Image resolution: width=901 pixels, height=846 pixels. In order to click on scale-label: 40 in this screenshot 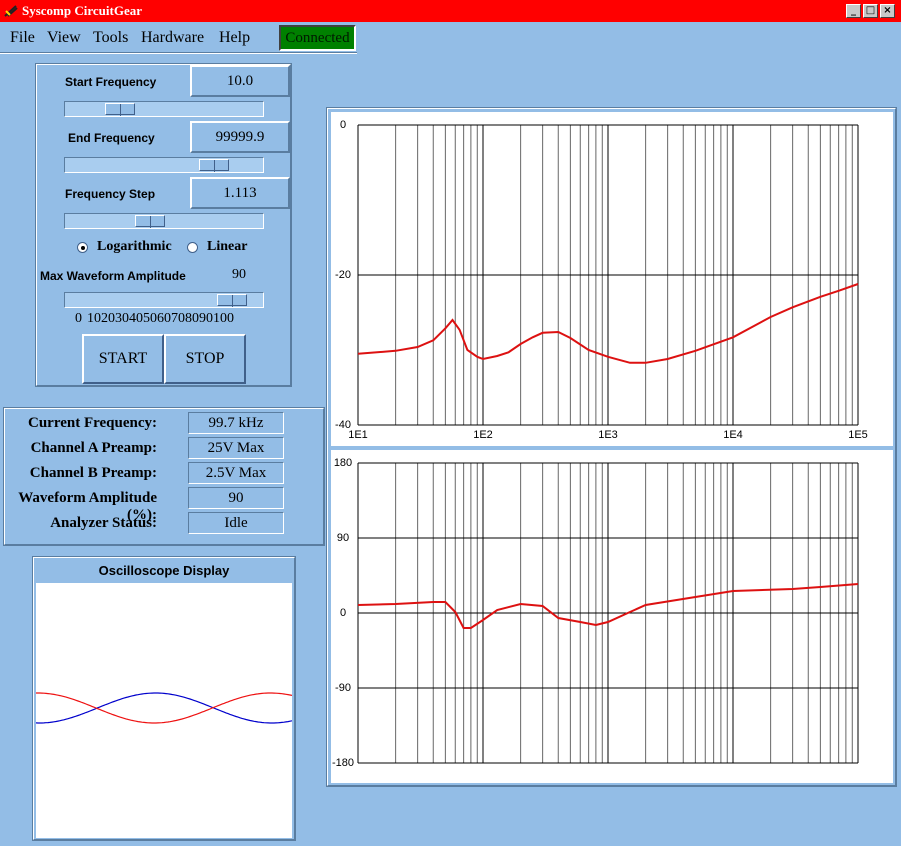, I will do `click(136, 318)`.